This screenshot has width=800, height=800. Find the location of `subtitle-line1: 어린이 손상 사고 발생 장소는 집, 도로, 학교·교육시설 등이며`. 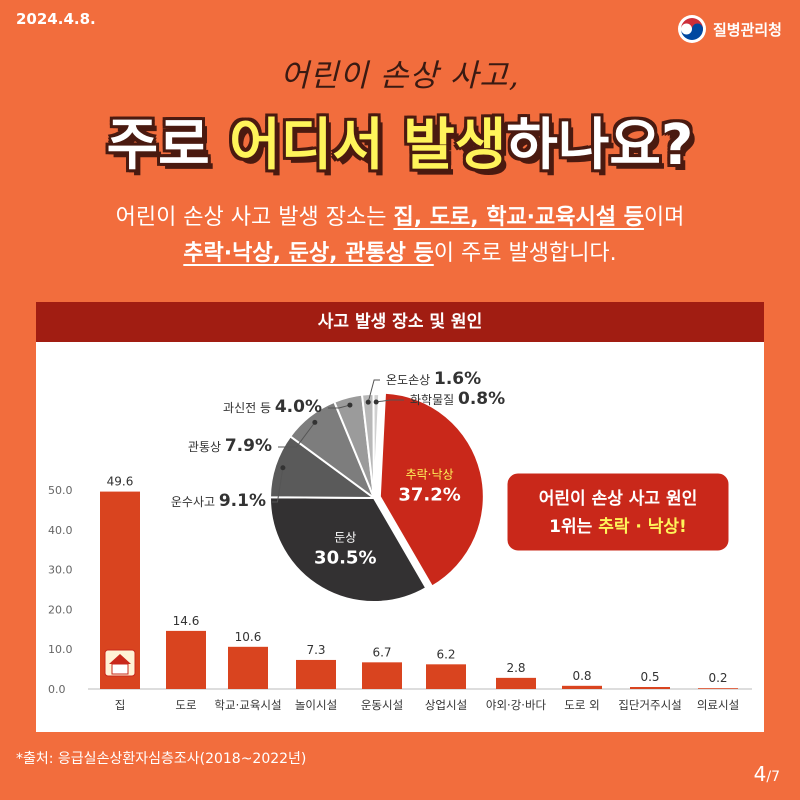

subtitle-line1: 어린이 손상 사고 발생 장소는 집, 도로, 학교·교육시설 등이며 is located at coordinates (400, 218).